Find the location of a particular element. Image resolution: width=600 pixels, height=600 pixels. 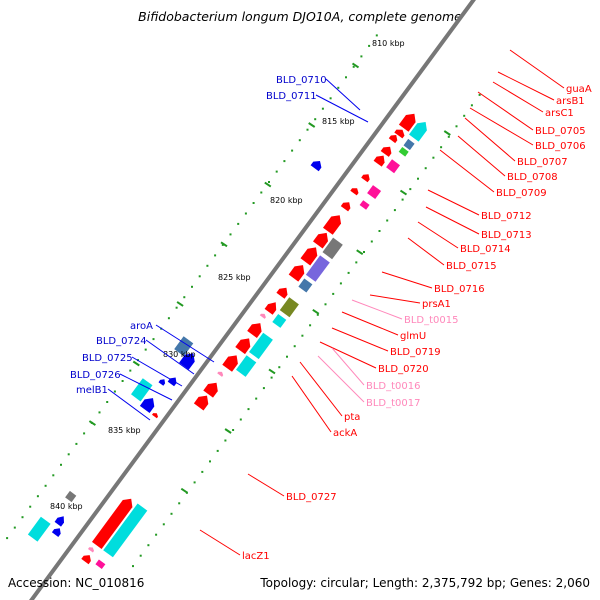

cog-gene-bld0719 is located at coordinates (261, 346).